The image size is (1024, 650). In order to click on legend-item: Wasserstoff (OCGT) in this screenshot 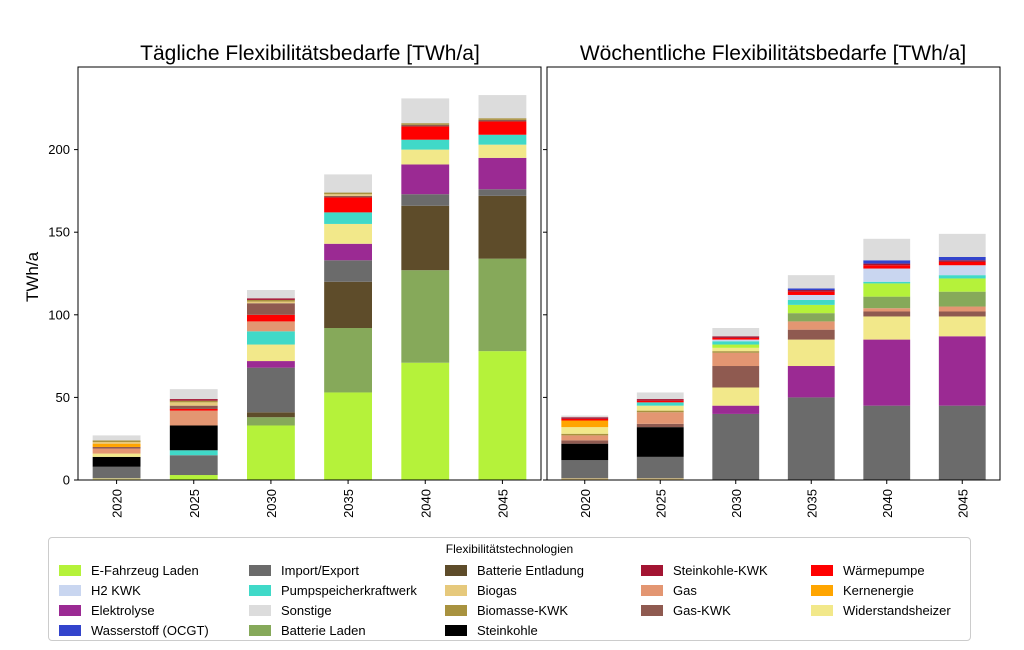, I will do `click(154, 630)`.